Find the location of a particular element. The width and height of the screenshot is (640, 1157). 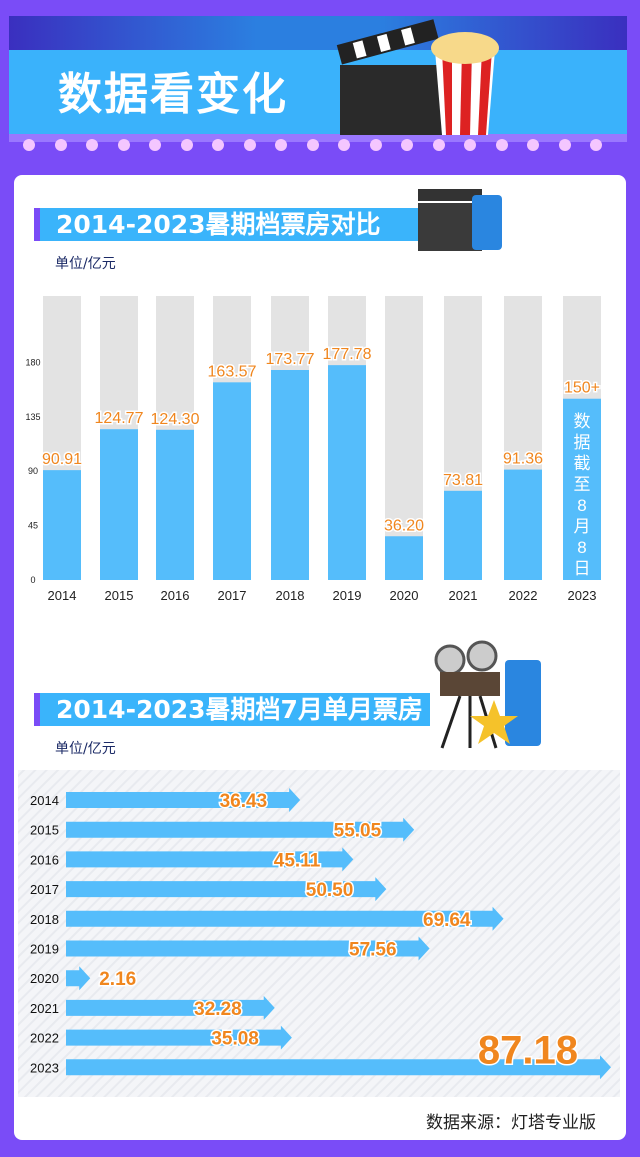

value-label: 91.36 is located at coordinates (523, 459).